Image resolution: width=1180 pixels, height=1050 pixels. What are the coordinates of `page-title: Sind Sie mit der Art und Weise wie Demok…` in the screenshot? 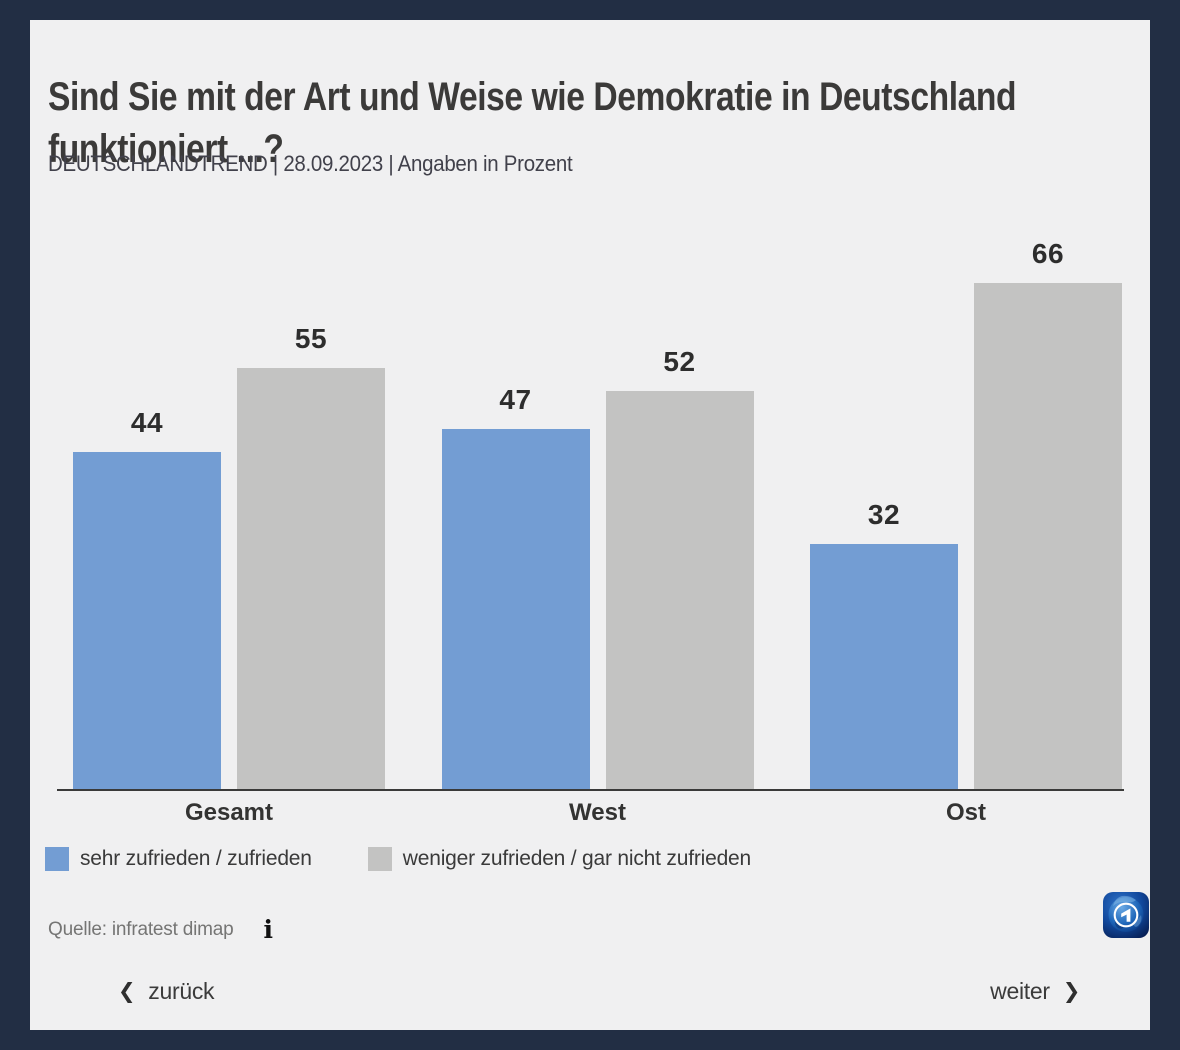 It's located at (532, 122).